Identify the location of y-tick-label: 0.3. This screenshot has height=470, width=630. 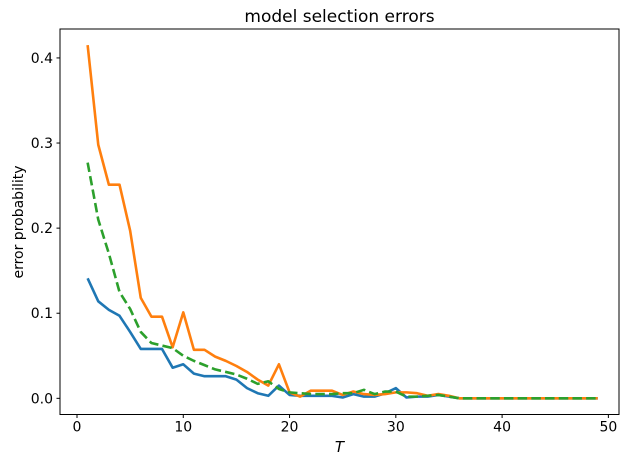
(42, 144).